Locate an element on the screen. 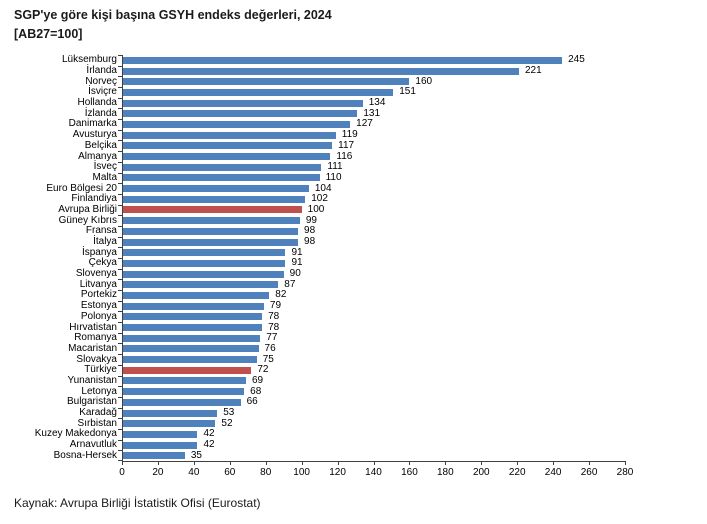 This screenshot has height=524, width=707. category-label: Danimarka is located at coordinates (92, 124).